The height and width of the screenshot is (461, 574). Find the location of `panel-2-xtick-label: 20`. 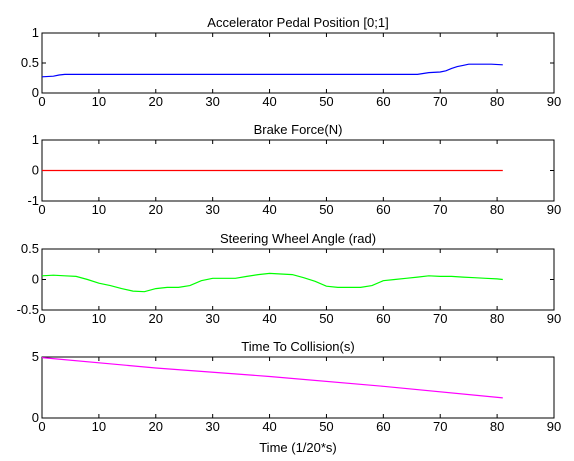

panel-2-xtick-label: 20 is located at coordinates (156, 209).